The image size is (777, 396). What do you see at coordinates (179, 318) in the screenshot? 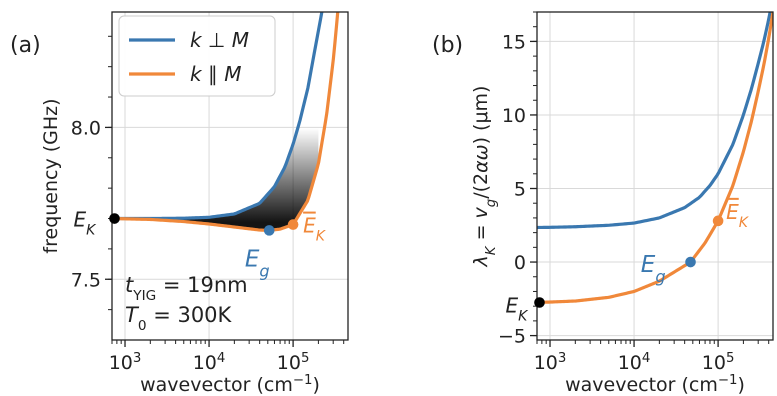
I see `annotation: T0 = 300K` at bounding box center [179, 318].